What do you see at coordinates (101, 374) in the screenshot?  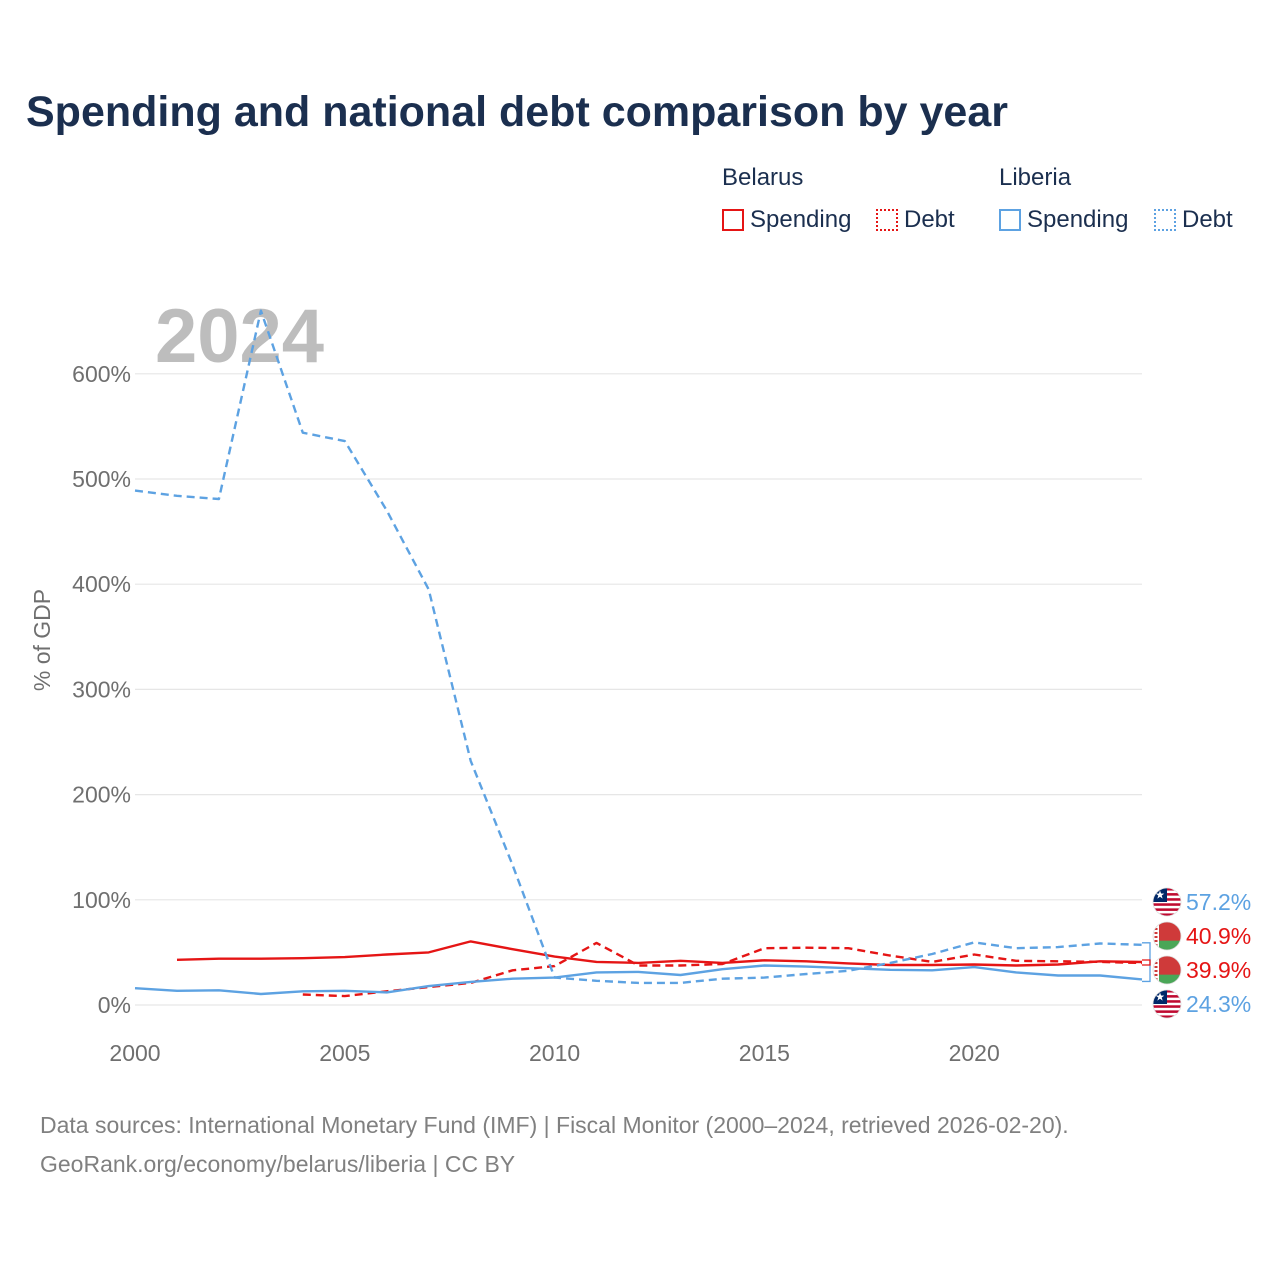 I see `y-tick-label: 600%` at bounding box center [101, 374].